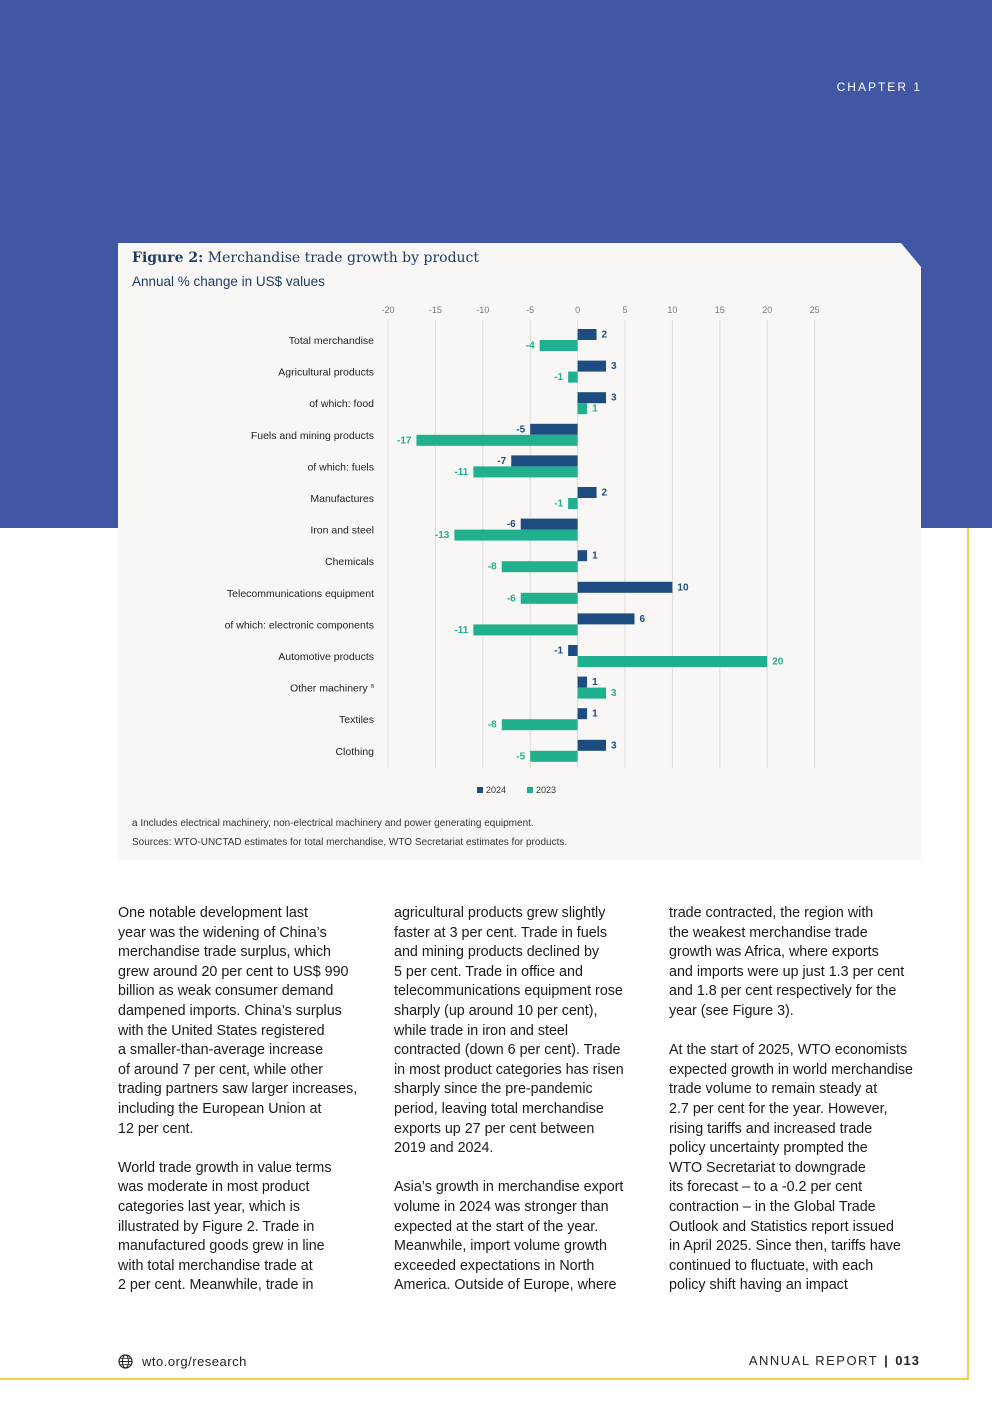 This screenshot has height=1403, width=992. I want to click on category-label: Agricultural products, so click(326, 373).